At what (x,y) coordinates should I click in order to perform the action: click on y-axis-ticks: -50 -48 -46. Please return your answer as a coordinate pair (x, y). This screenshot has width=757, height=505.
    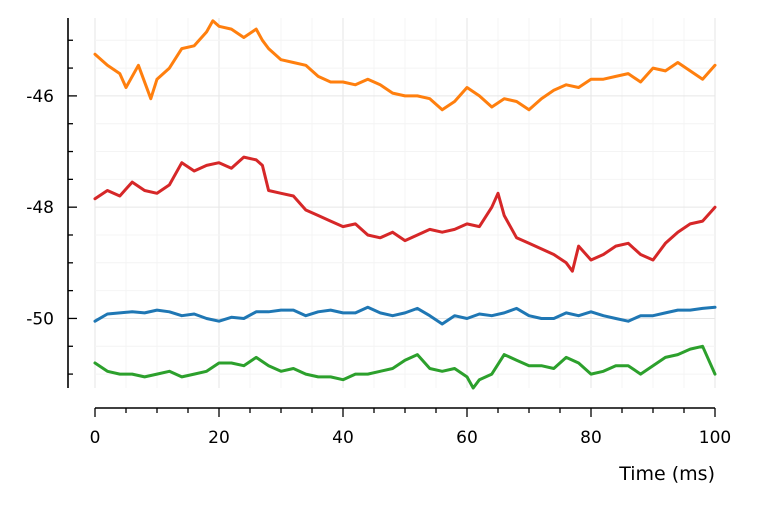
    Looking at the image, I should click on (51, 207).